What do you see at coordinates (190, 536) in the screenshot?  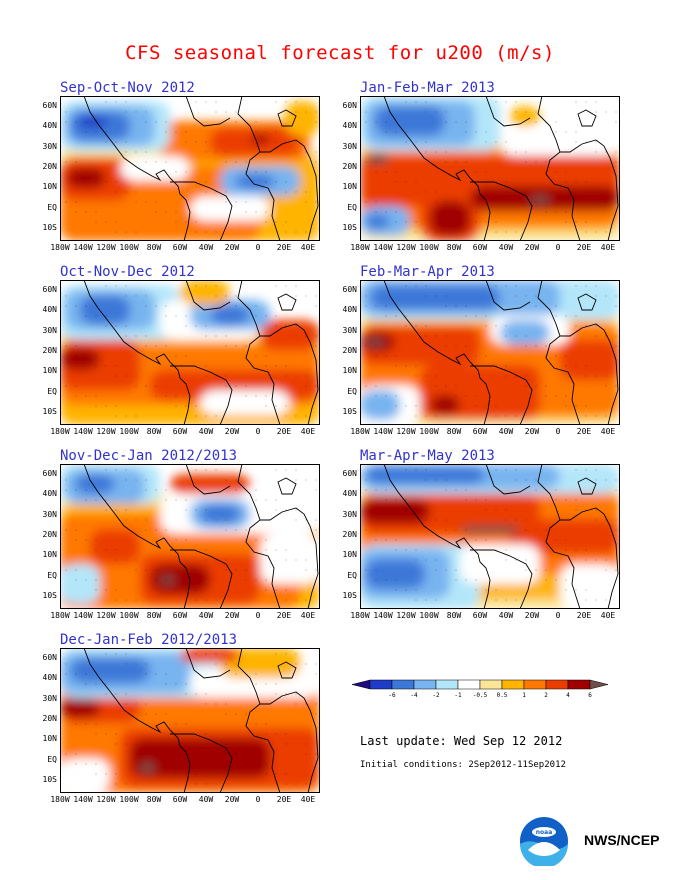 I see `forecast-map-ndj` at bounding box center [190, 536].